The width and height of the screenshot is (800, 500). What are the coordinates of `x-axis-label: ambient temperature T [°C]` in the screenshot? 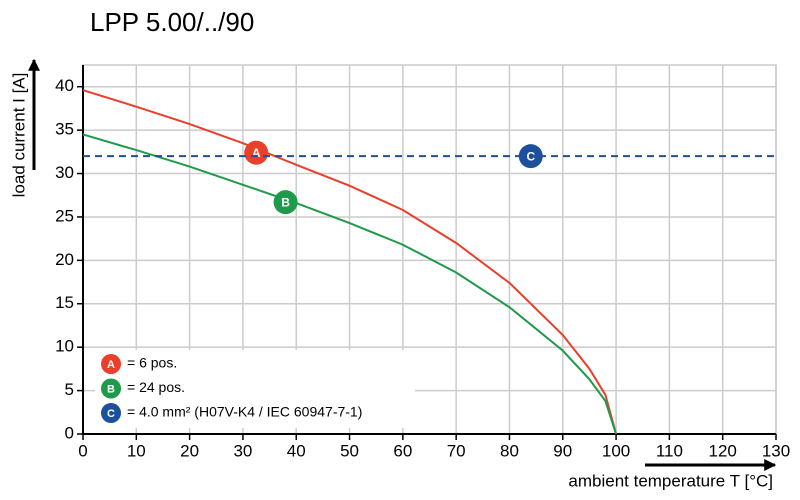 It's located at (670, 480).